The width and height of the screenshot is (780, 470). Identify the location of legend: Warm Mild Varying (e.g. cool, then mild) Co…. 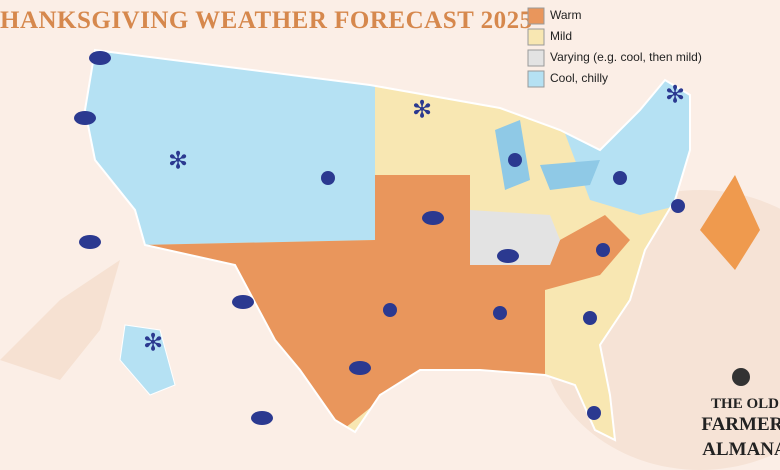
(614, 47).